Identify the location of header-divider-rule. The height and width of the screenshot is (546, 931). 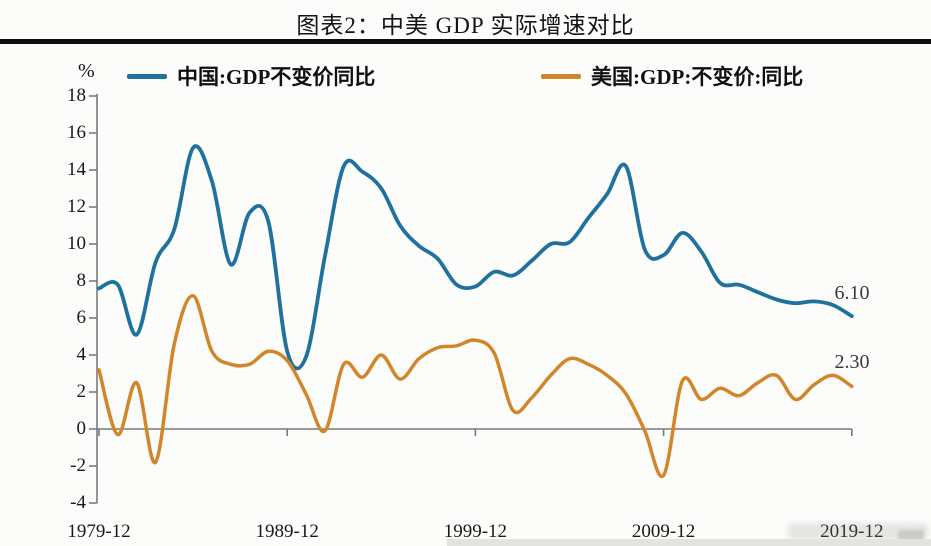
(465, 41).